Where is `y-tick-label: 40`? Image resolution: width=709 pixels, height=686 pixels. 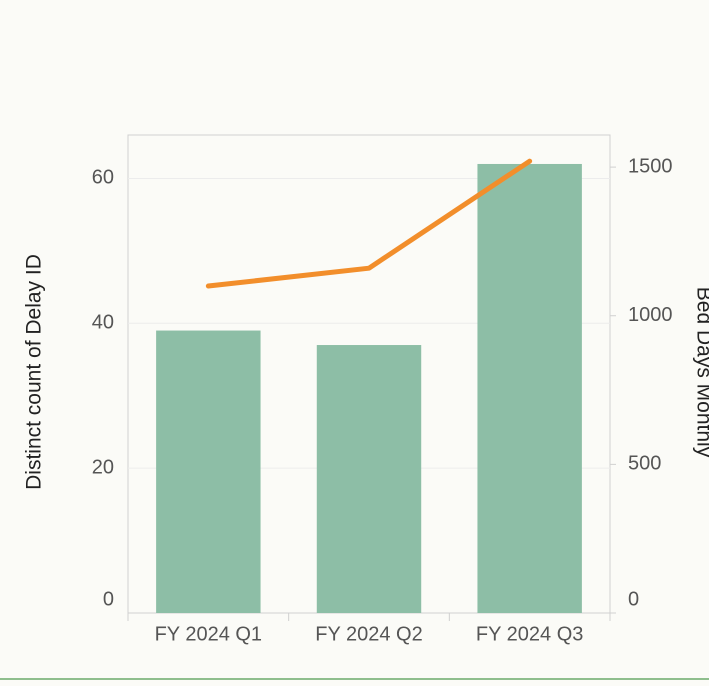
y-tick-label: 40 is located at coordinates (103, 323).